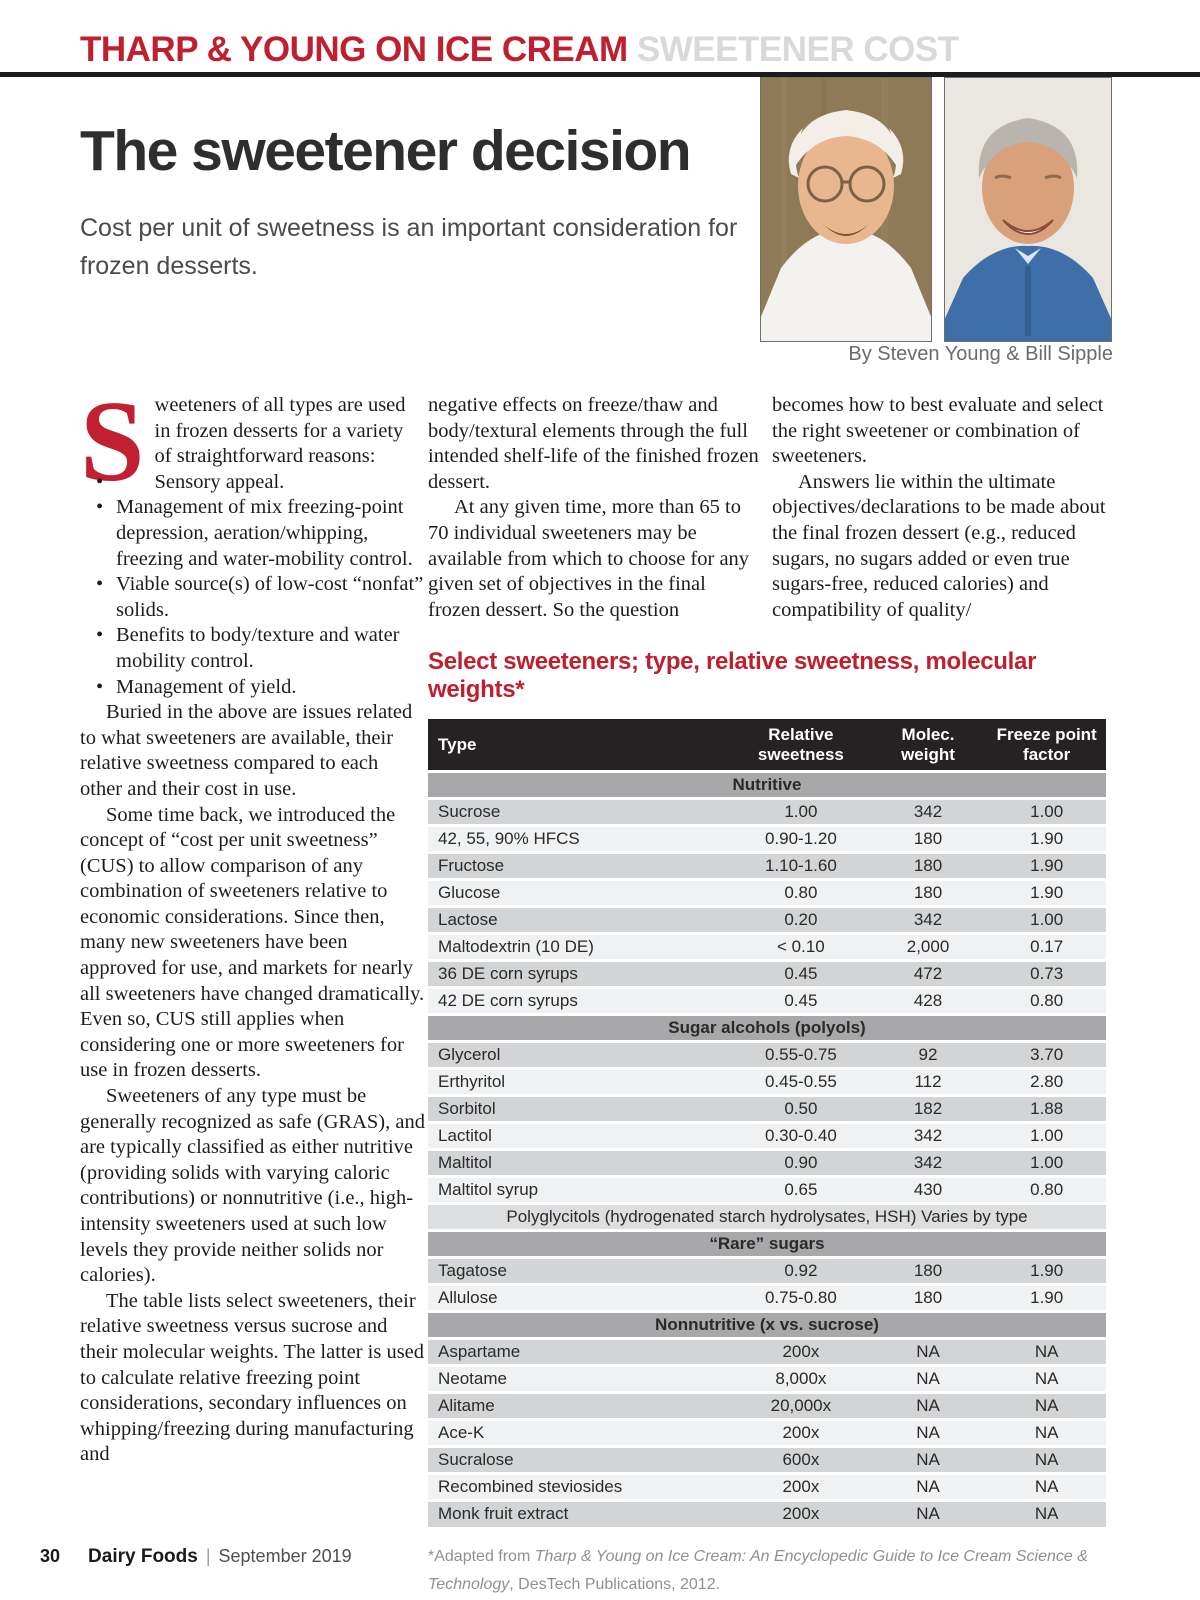  I want to click on table-section-row: Sugar alcohols (polyols), so click(767, 1027).